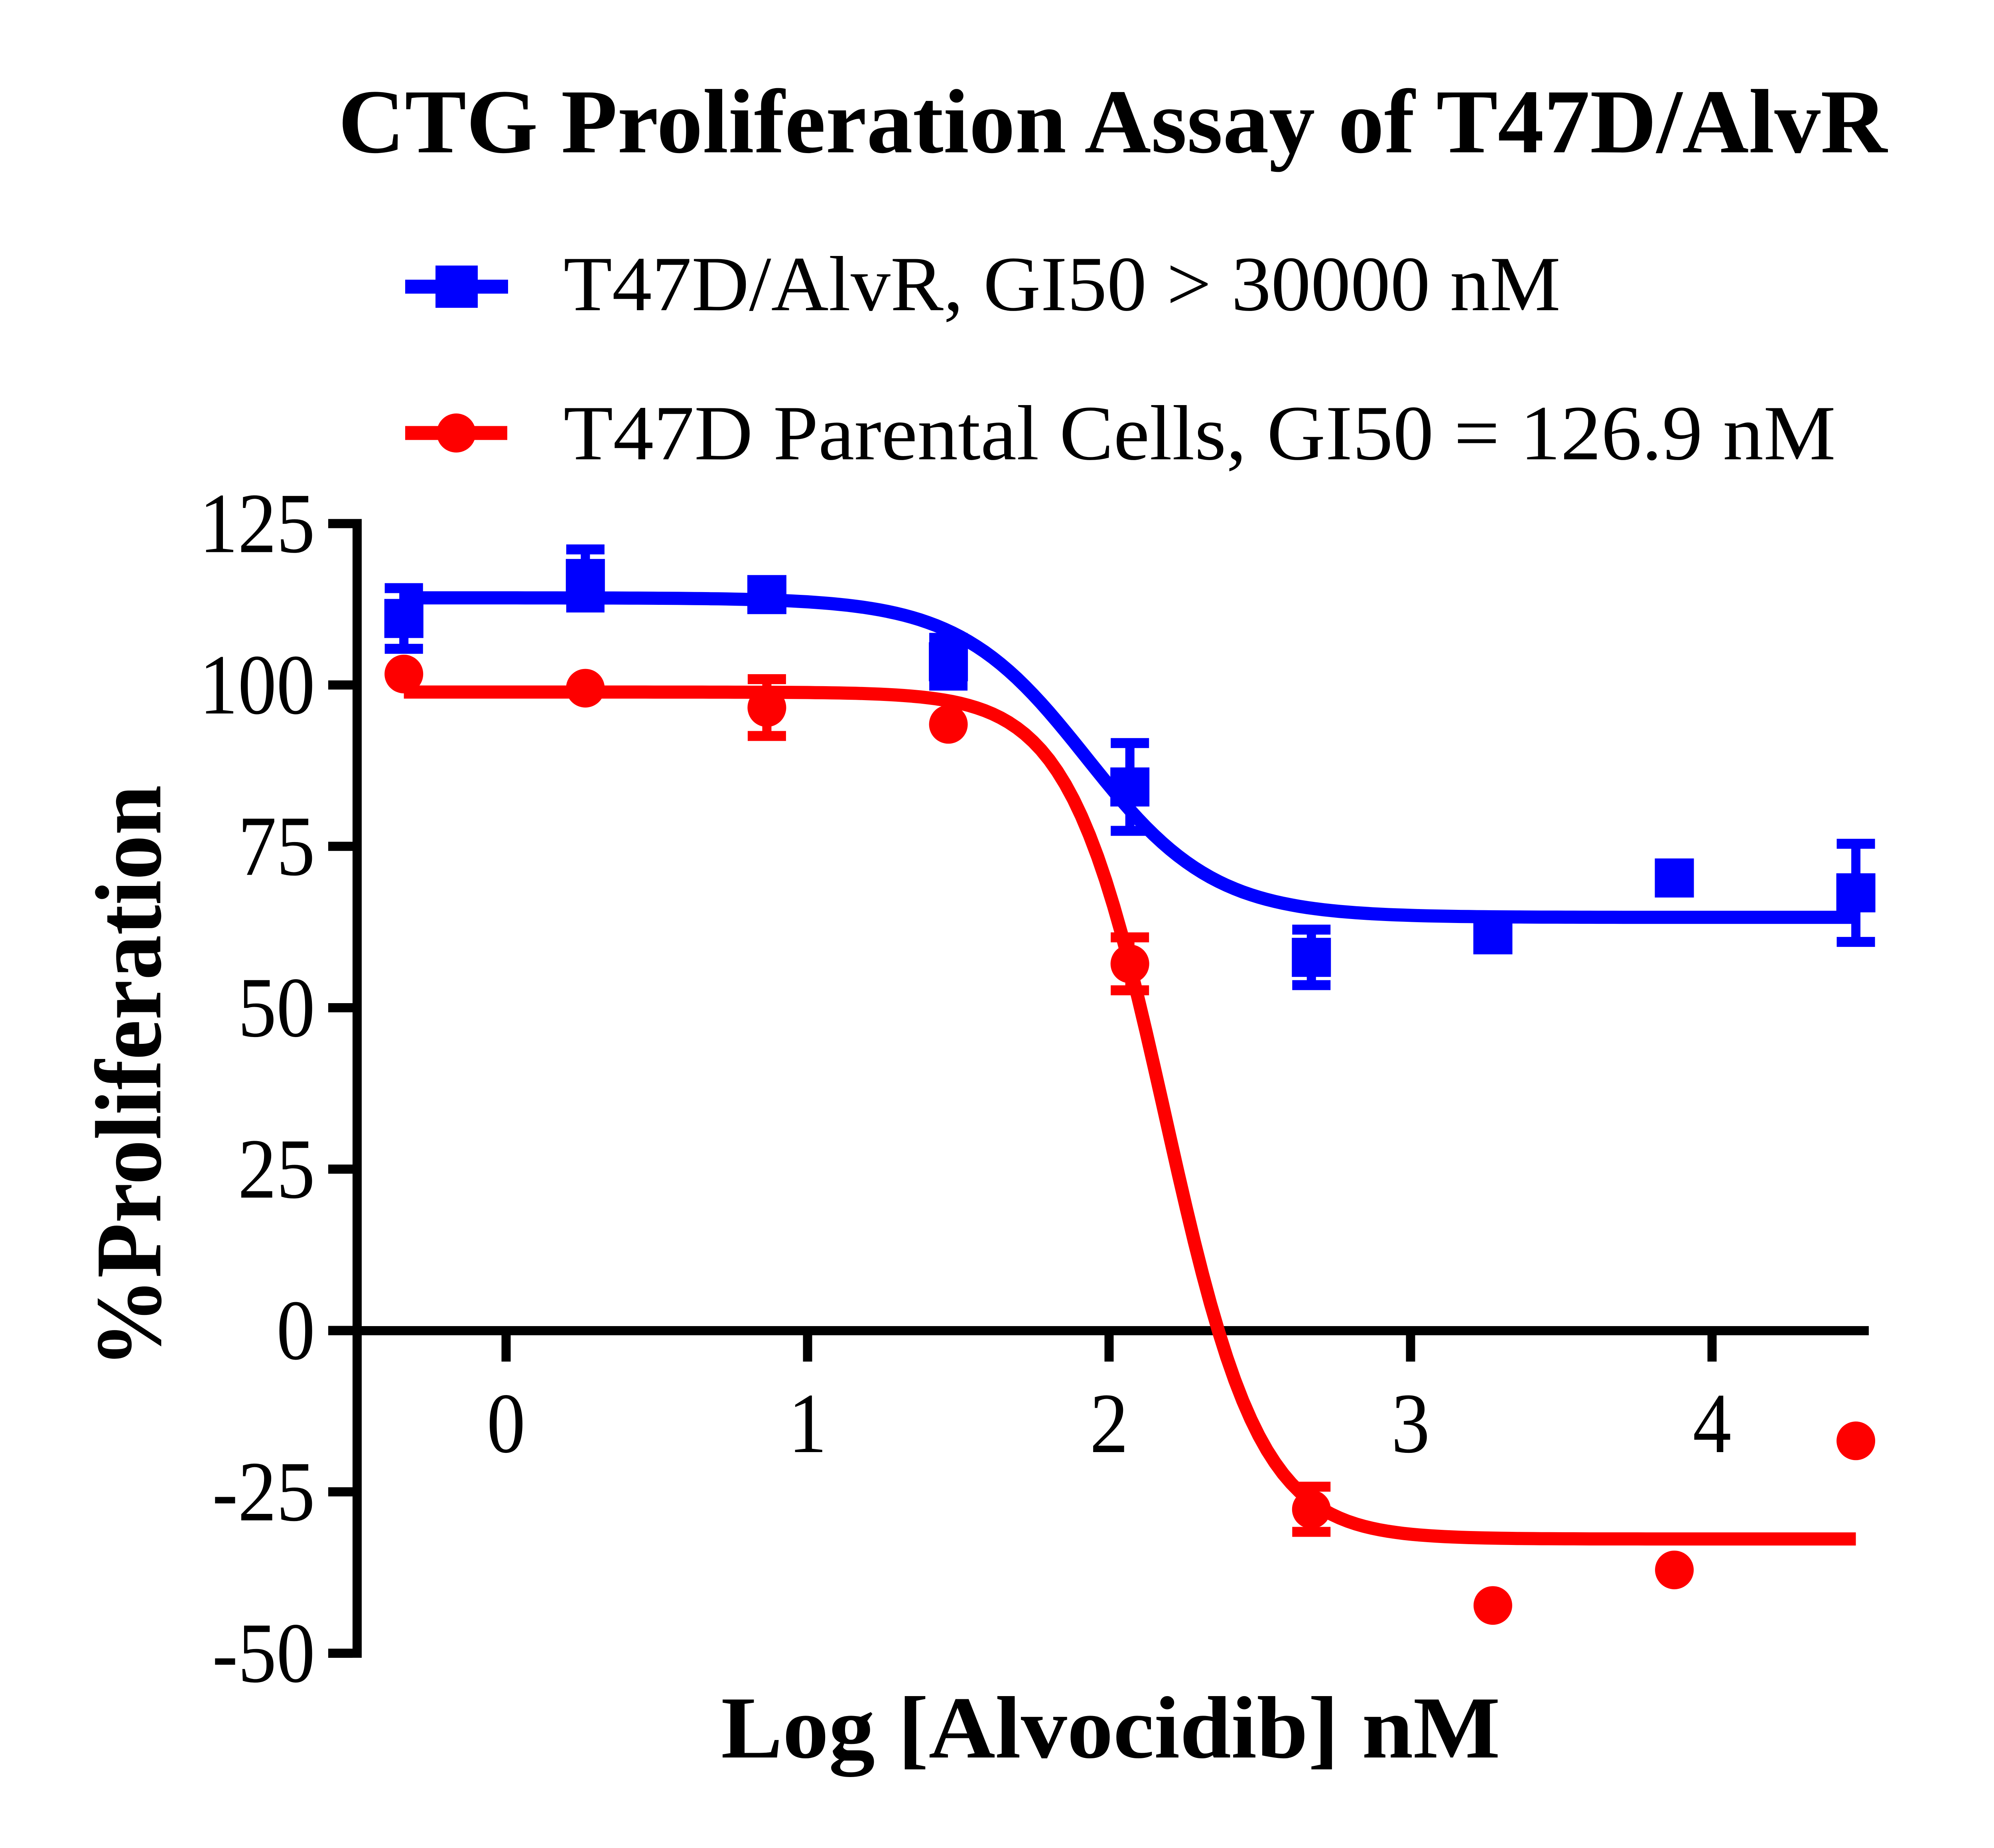 The width and height of the screenshot is (1994, 1848). Describe the element at coordinates (807, 1423) in the screenshot. I see `svg-text: 1` at that location.